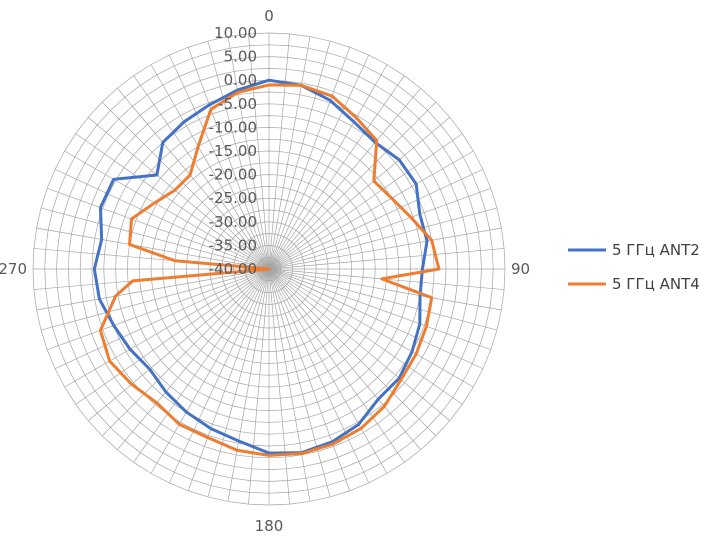  I want to click on tick-label: -15.00, so click(233, 151).